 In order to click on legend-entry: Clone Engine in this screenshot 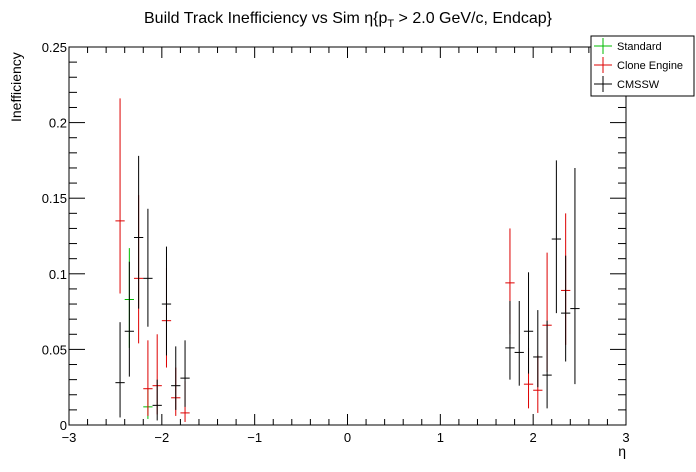, I will do `click(638, 65)`.